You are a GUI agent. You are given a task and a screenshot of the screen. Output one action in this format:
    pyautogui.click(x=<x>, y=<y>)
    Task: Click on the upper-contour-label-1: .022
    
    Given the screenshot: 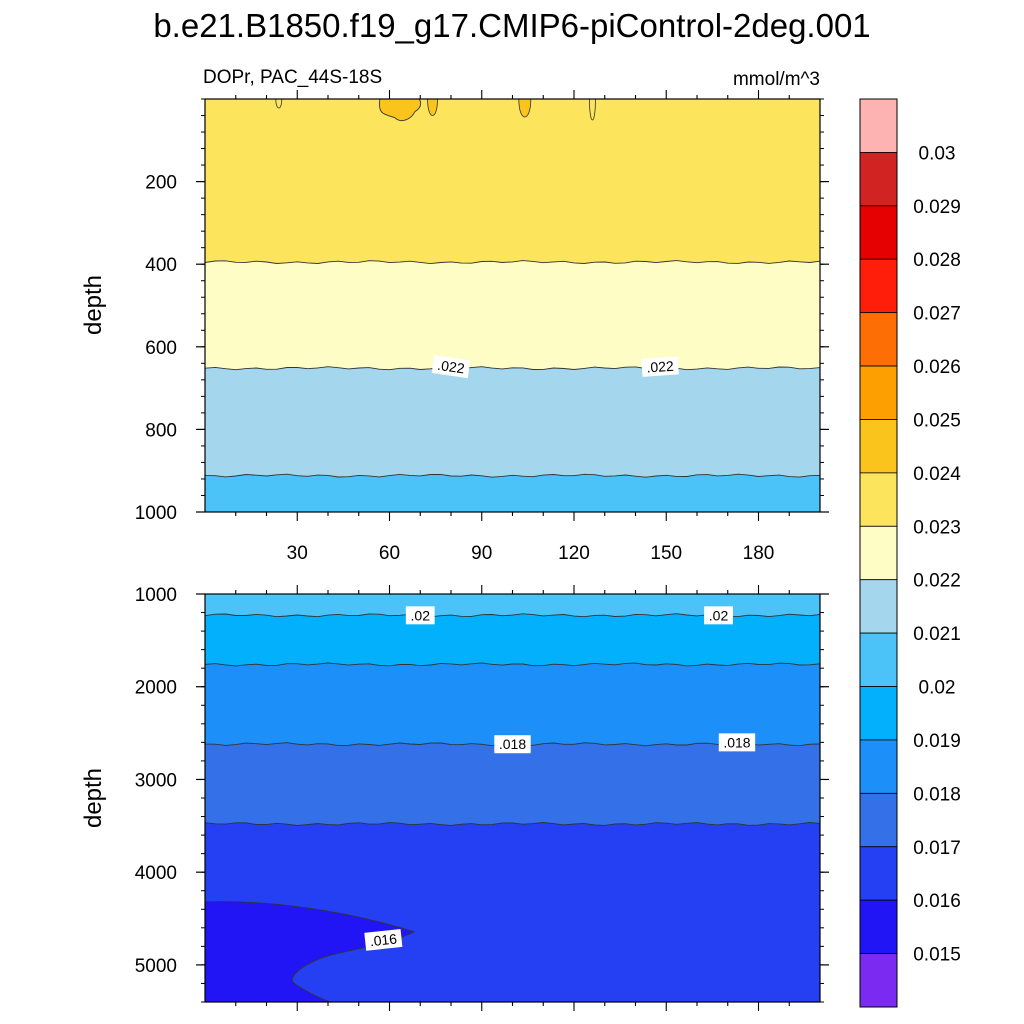 What is the action you would take?
    pyautogui.click(x=660, y=366)
    